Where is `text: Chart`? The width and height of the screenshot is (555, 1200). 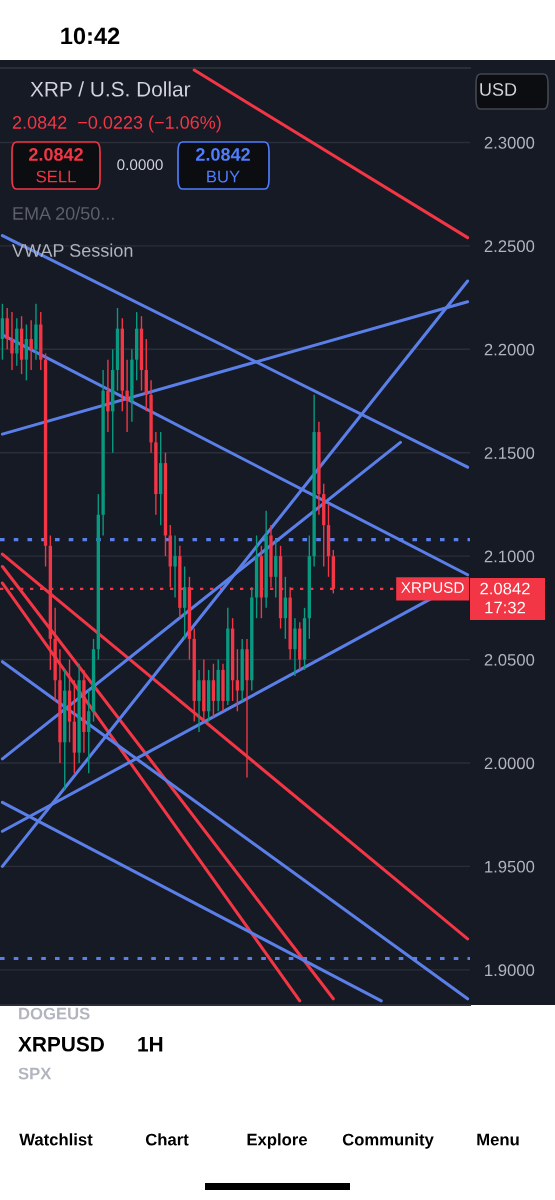 text: Chart is located at coordinates (167, 1139).